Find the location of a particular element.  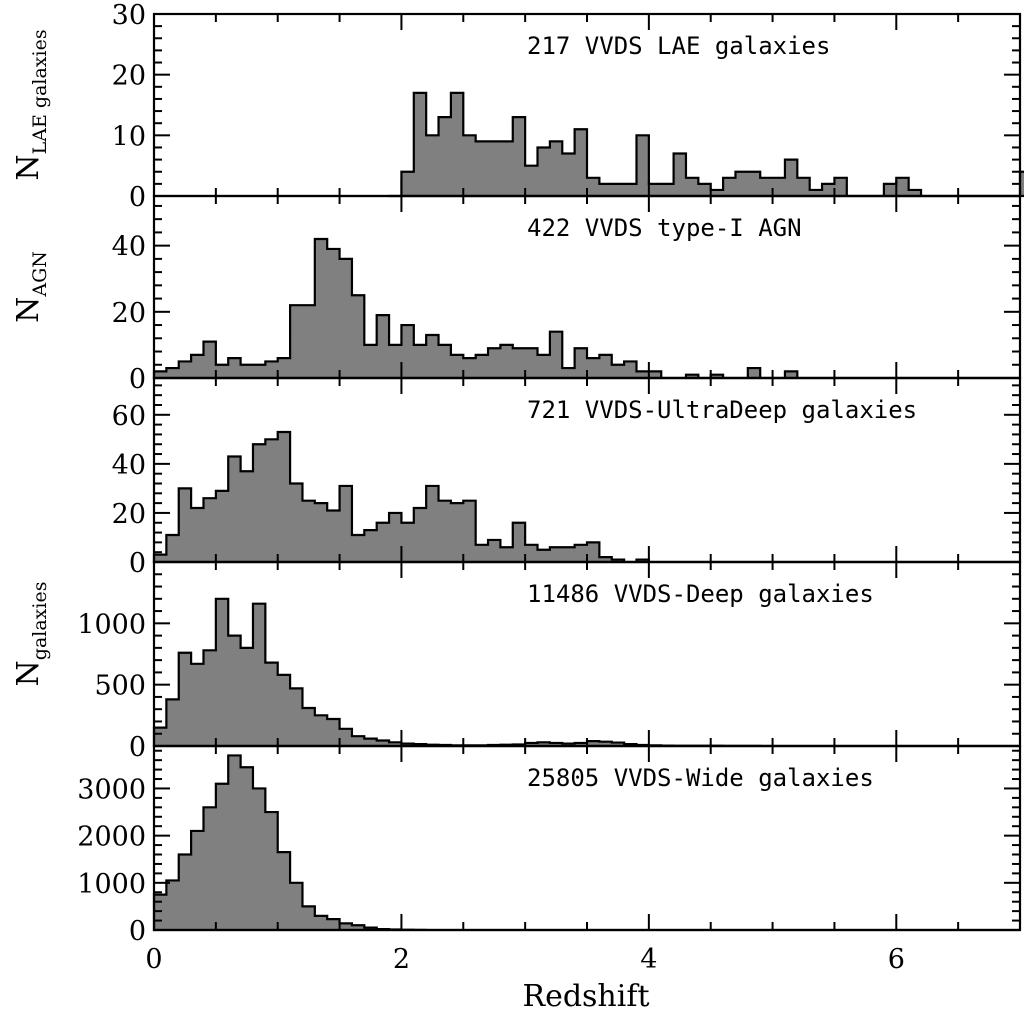

panel-label: 721 VVDS-UltraDeep galaxies is located at coordinates (722, 410).